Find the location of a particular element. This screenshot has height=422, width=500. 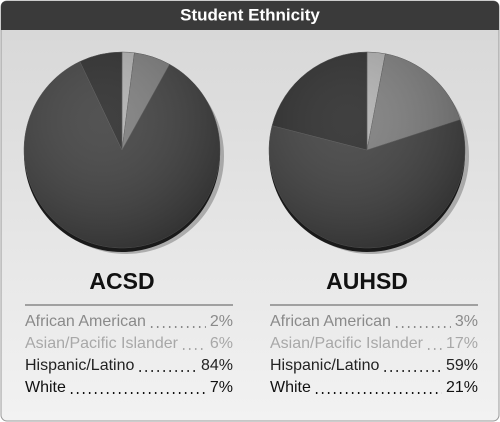

legend-value: 2% is located at coordinates (221, 321).